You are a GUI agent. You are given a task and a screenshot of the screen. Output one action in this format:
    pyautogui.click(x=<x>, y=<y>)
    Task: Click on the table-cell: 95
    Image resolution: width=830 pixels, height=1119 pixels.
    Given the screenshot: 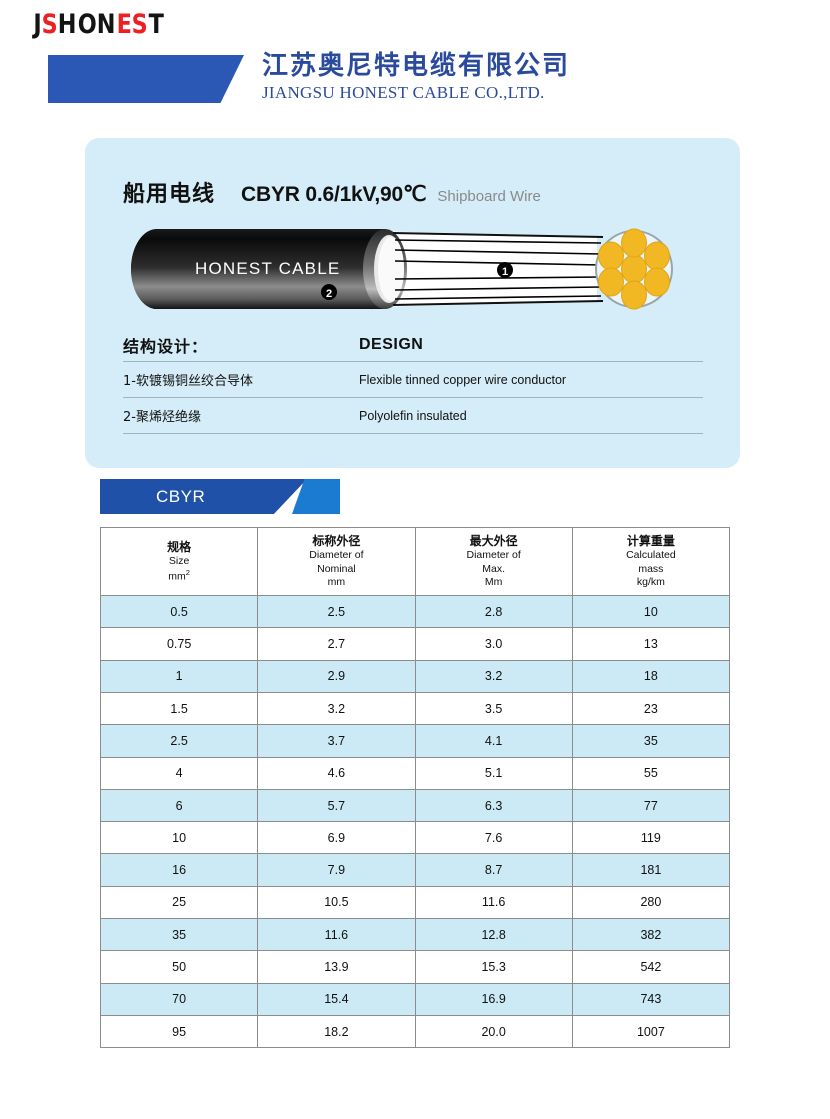 What is the action you would take?
    pyautogui.click(x=179, y=1031)
    